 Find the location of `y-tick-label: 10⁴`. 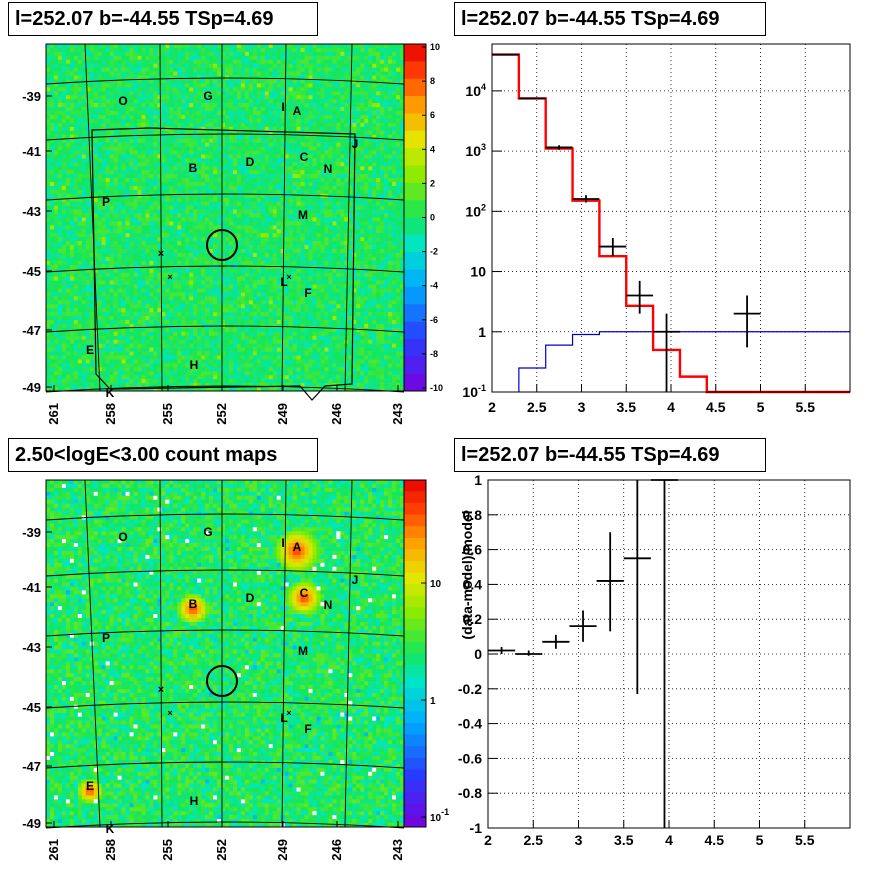

y-tick-label: 10⁴ is located at coordinates (475, 90).